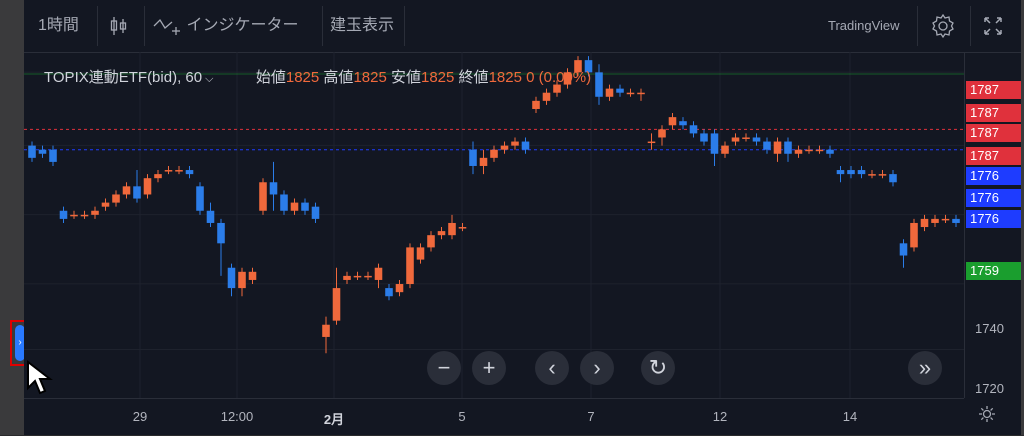  Describe the element at coordinates (362, 25) in the screenshot. I see `positions-button: 建玉表示` at that location.